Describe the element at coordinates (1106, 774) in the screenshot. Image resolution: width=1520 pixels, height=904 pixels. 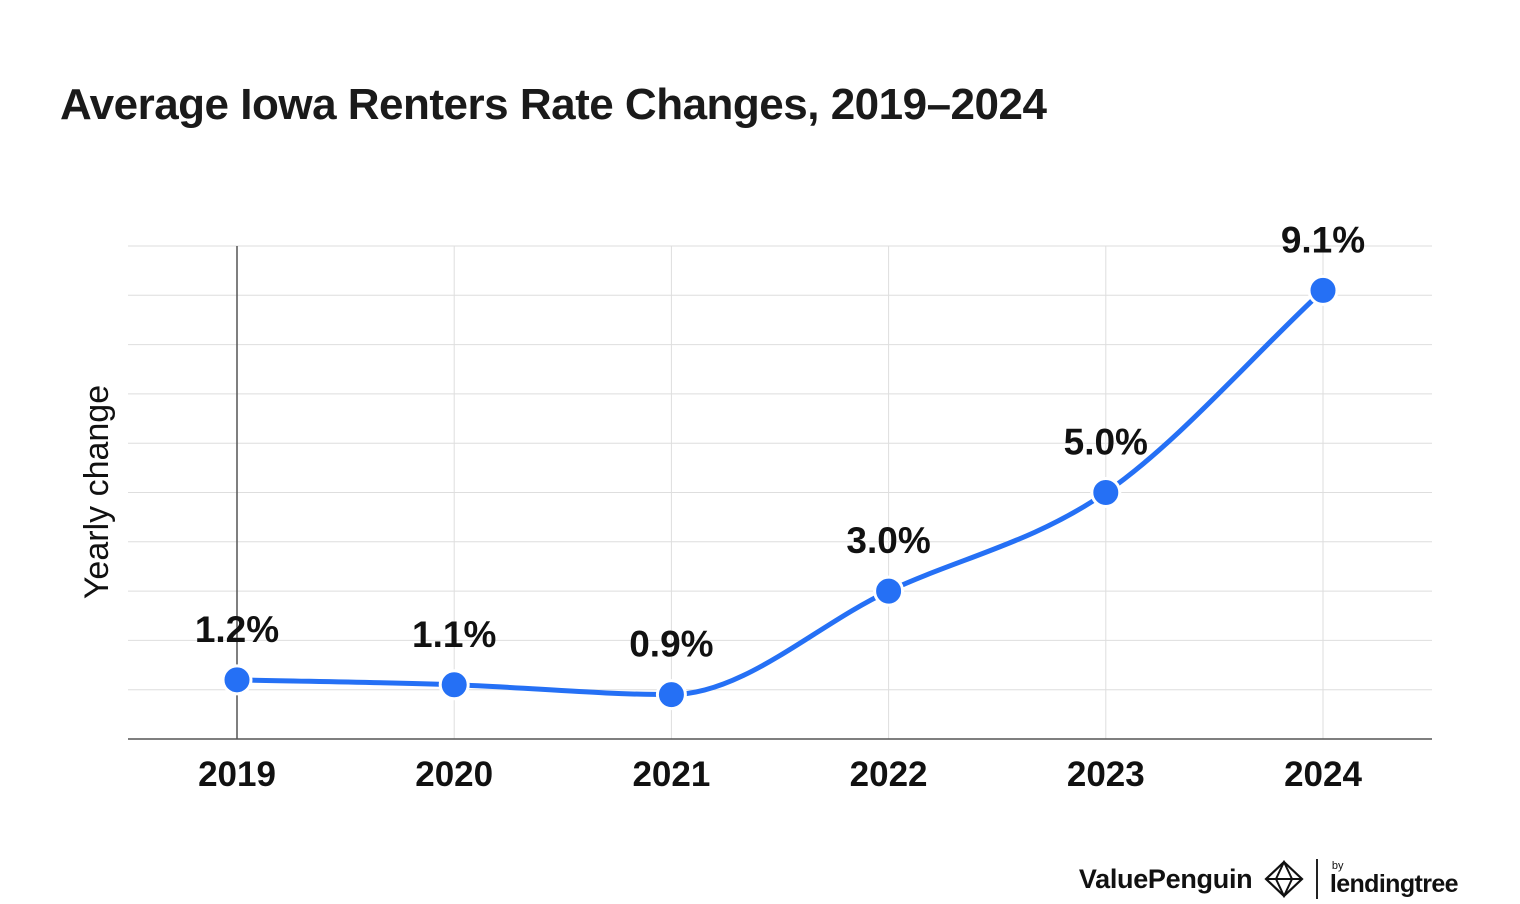
I see `x-tick-label: 2023` at that location.